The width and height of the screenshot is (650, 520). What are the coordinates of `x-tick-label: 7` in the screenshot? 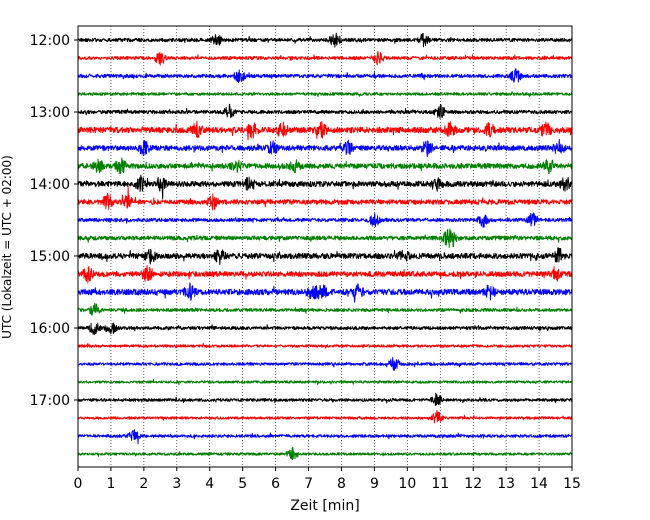 It's located at (308, 484).